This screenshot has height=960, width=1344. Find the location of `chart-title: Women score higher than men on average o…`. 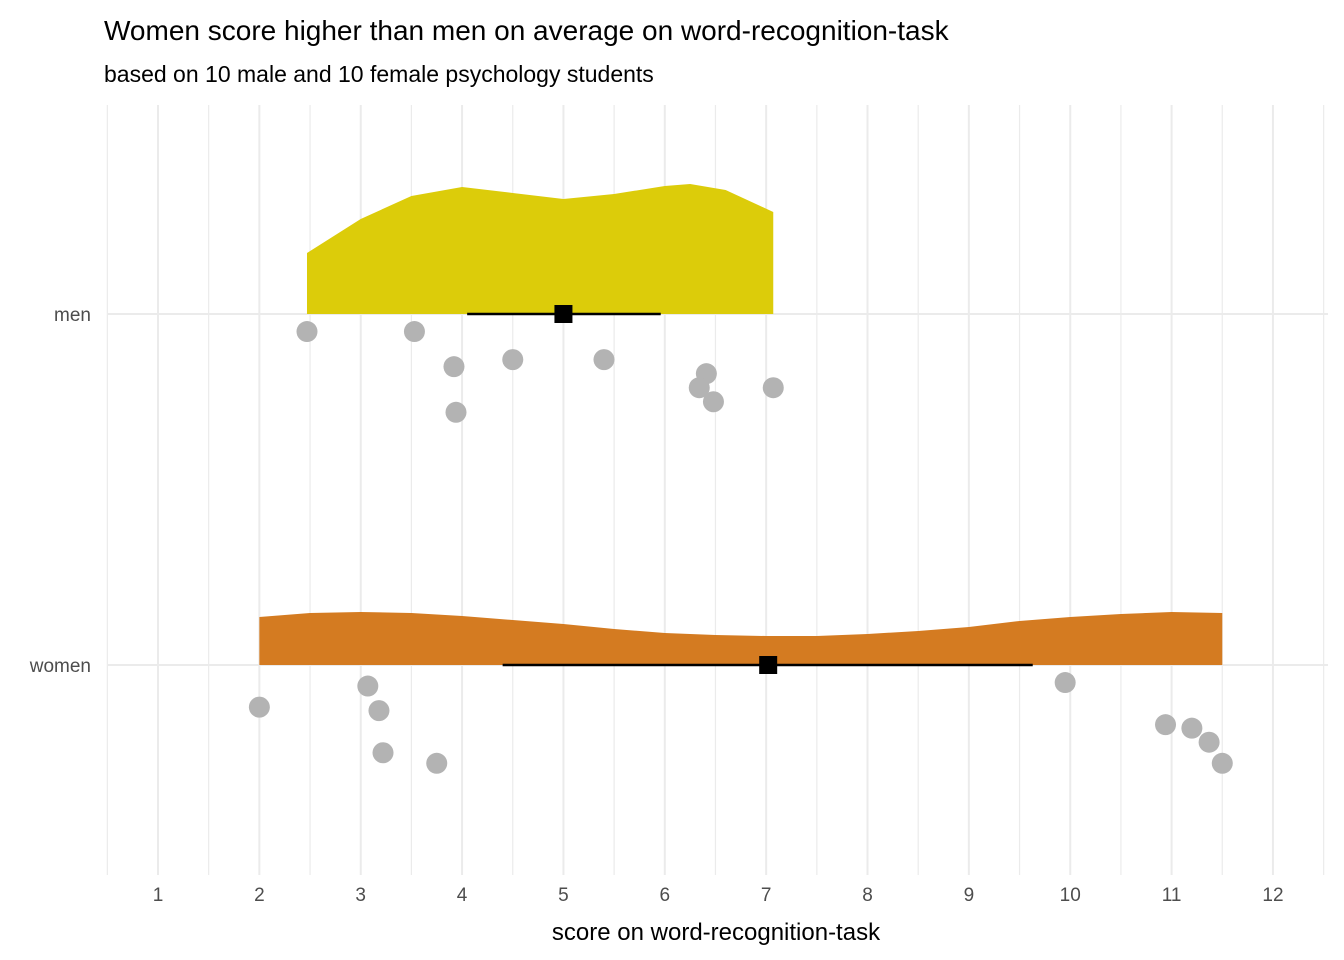

chart-title: Women score higher than men on average o… is located at coordinates (527, 30).